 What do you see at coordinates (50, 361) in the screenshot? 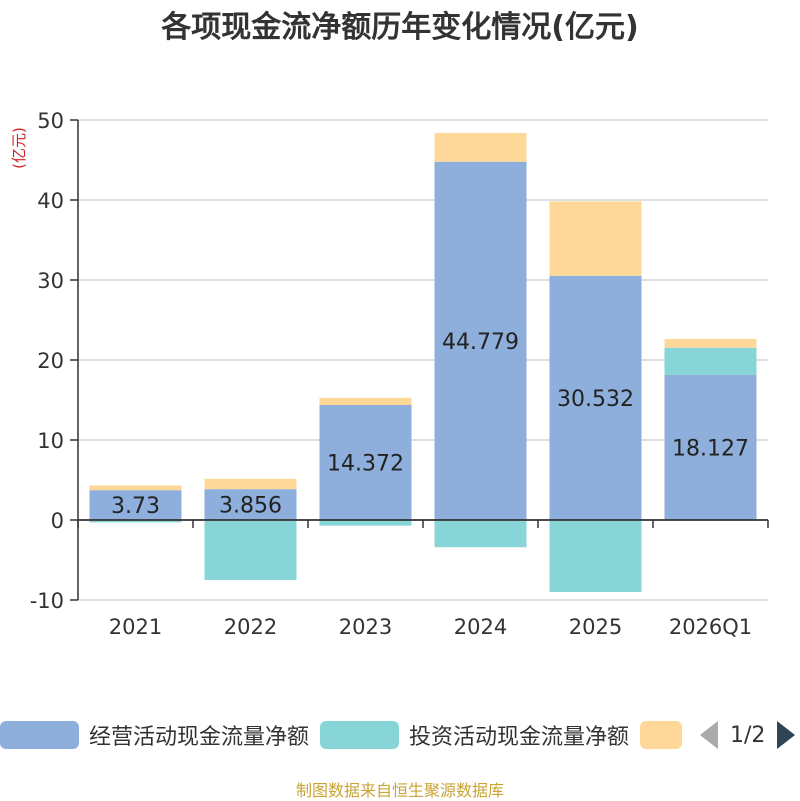
I see `y-tick-label: 20` at bounding box center [50, 361].